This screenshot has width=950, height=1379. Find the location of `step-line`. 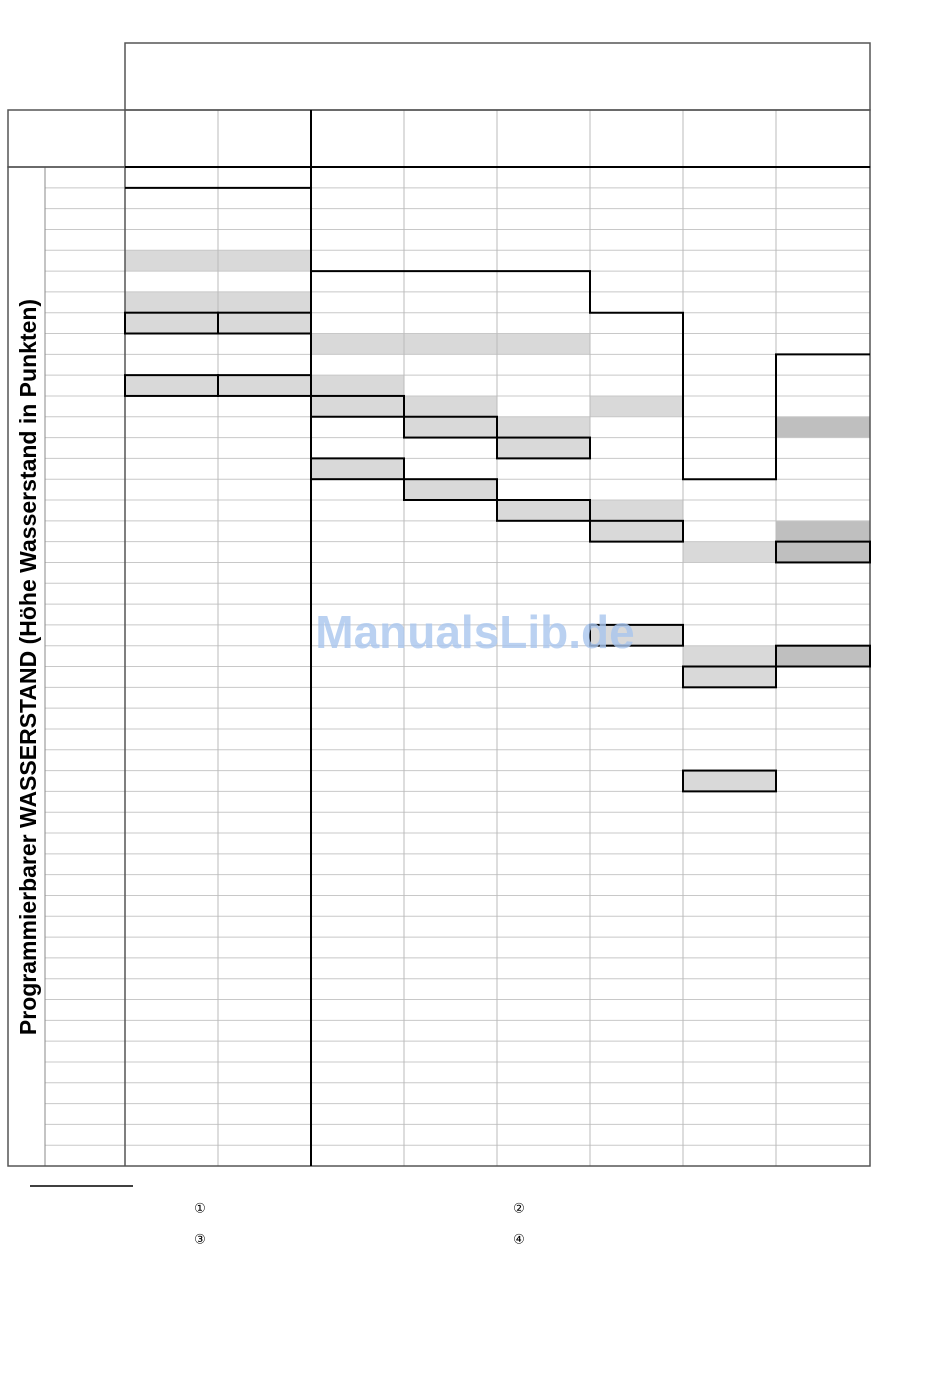

step-line is located at coordinates (590, 375).